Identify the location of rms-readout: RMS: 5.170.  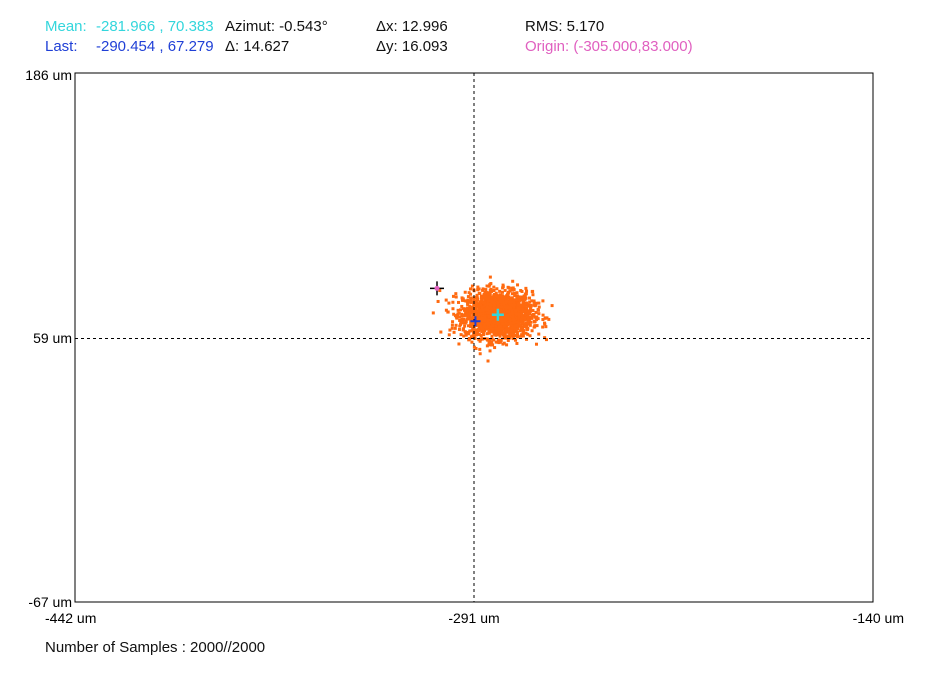
(565, 26).